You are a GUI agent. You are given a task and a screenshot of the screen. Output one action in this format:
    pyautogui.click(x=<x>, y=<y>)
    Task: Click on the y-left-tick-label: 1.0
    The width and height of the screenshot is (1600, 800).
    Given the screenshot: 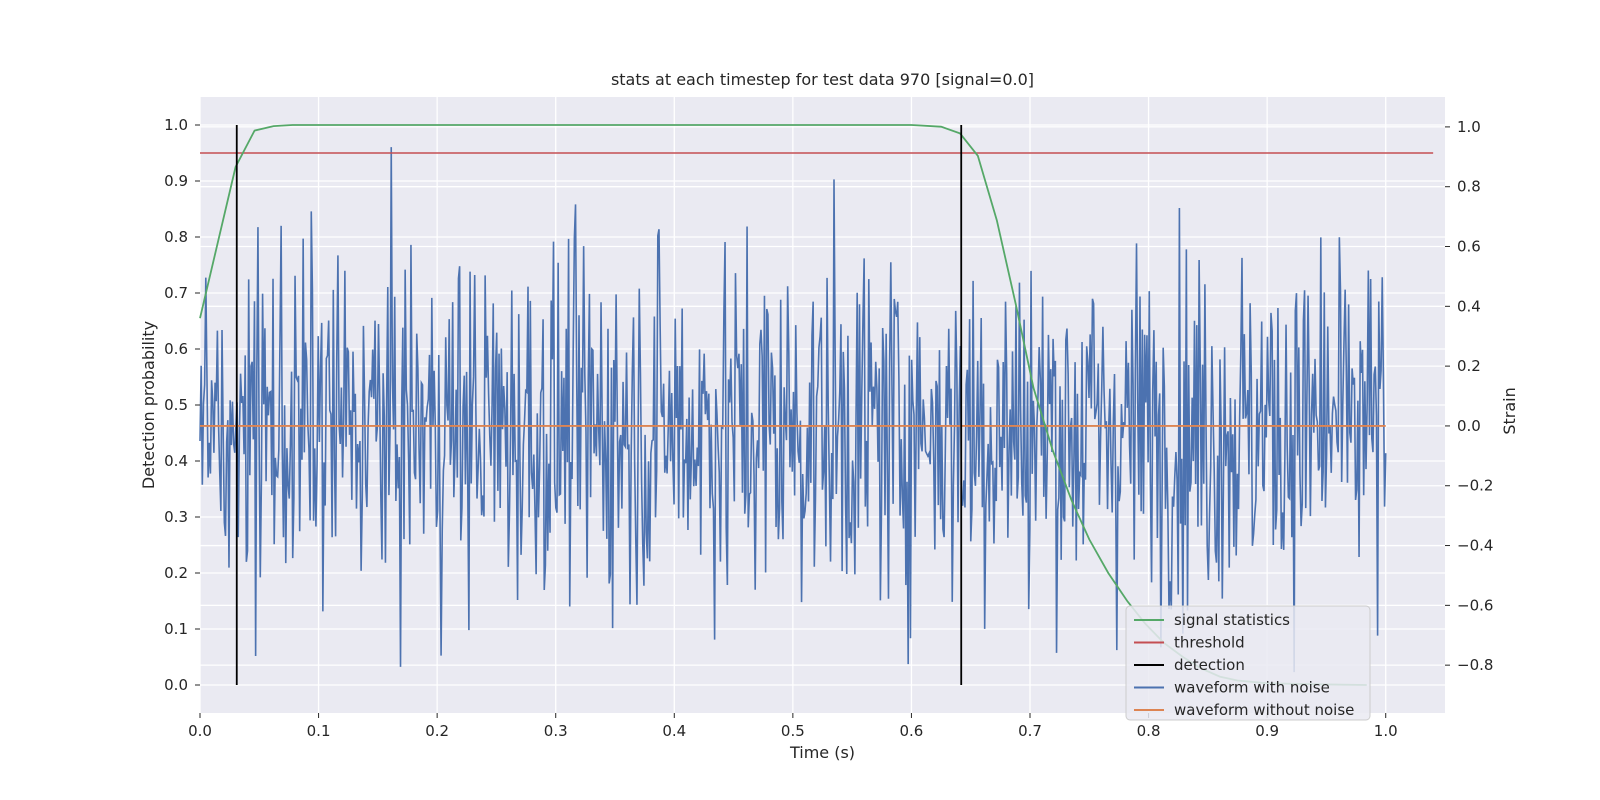 What is the action you would take?
    pyautogui.click(x=176, y=125)
    